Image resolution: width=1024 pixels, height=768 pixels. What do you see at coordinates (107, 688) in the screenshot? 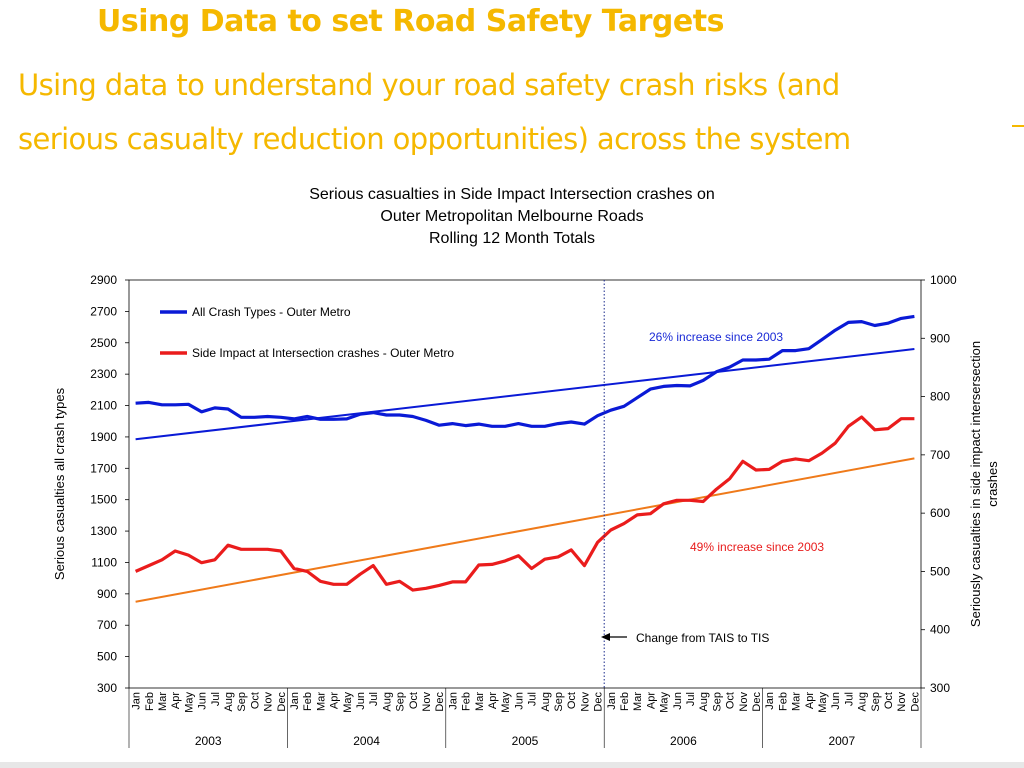
I see `left-axis-tick-label: 300` at bounding box center [107, 688].